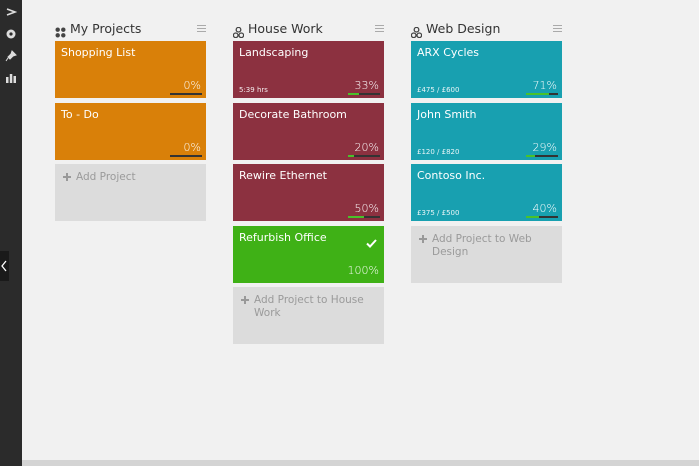 The width and height of the screenshot is (699, 466). Describe the element at coordinates (130, 192) in the screenshot. I see `add-project-button: Add Project` at that location.